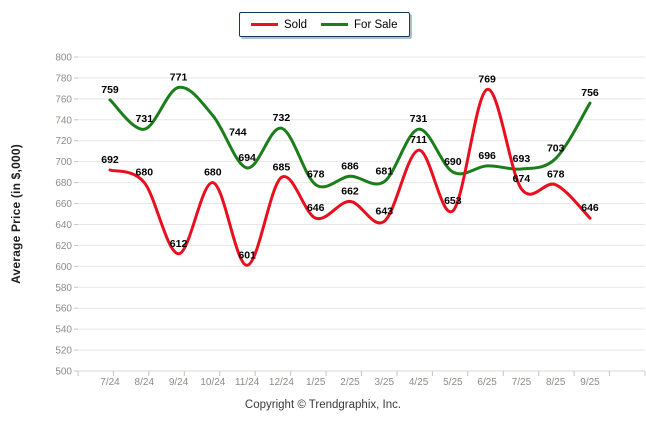 Image resolution: width=646 pixels, height=434 pixels. Describe the element at coordinates (179, 77) in the screenshot. I see `for-sale-value-label: 771` at that location.